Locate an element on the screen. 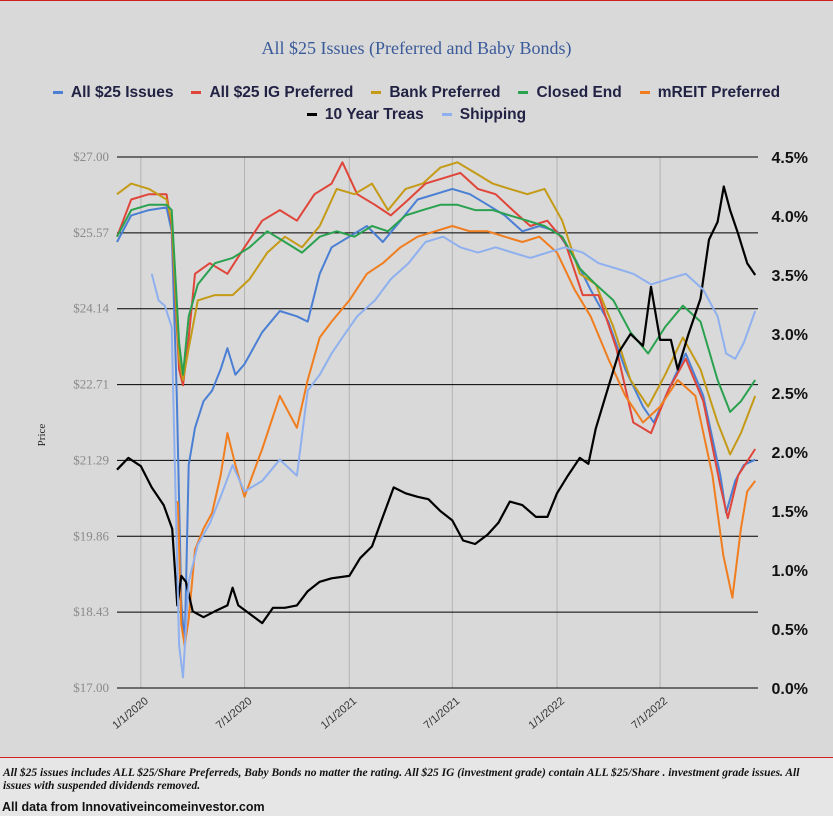 The image size is (833, 816). legend-label: Bank Preferred is located at coordinates (445, 92).